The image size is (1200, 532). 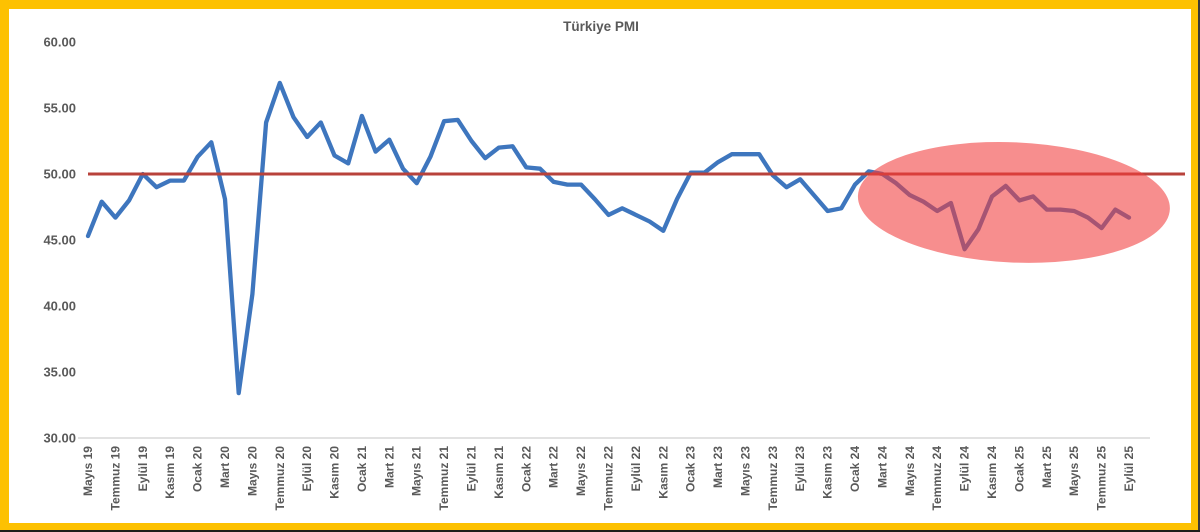 I want to click on x-tick-label: Eylül 19, so click(x=143, y=469).